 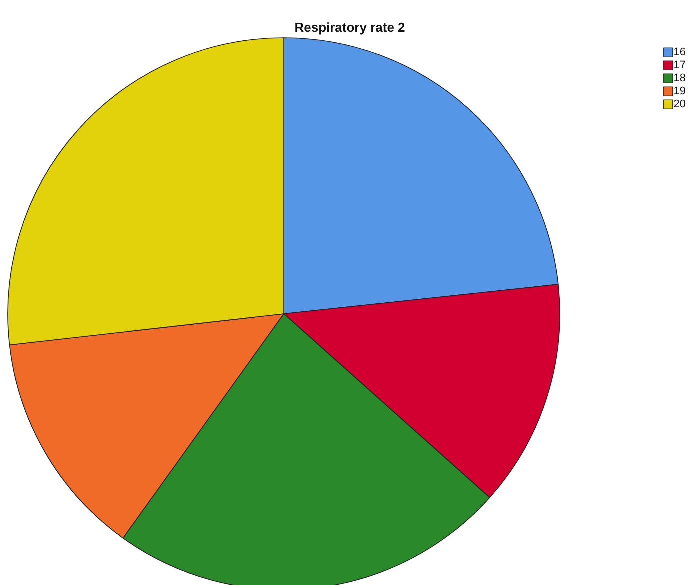 I want to click on legend-label: 16, so click(x=680, y=52).